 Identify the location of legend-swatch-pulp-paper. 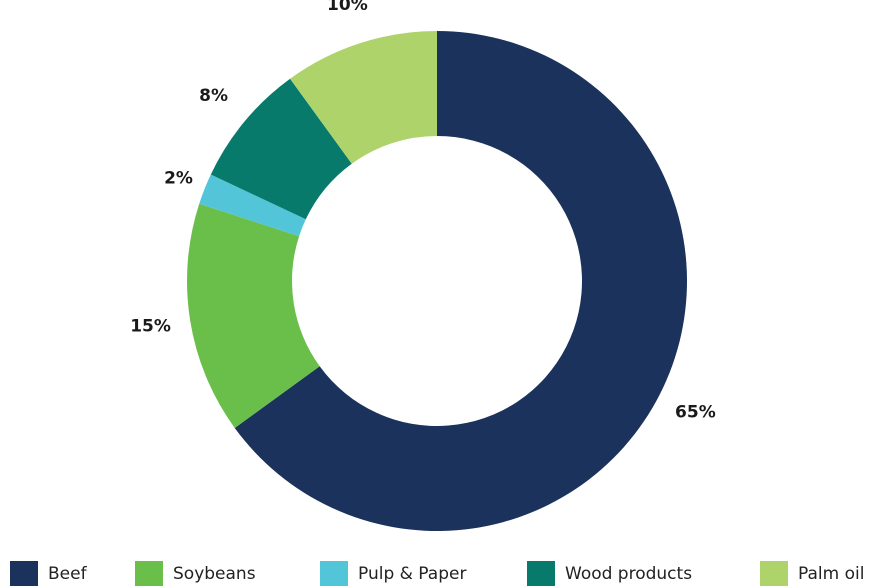
(334, 573).